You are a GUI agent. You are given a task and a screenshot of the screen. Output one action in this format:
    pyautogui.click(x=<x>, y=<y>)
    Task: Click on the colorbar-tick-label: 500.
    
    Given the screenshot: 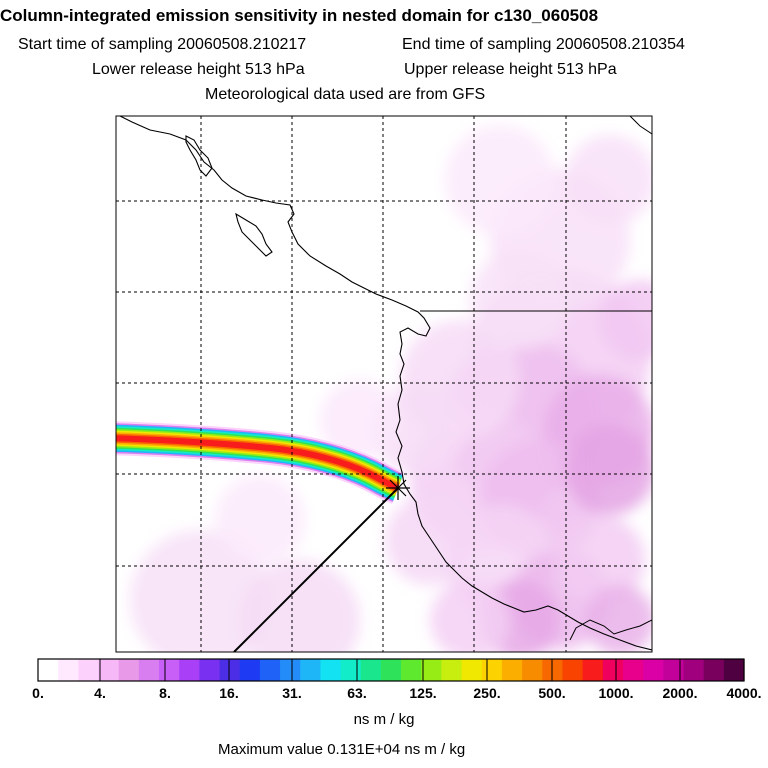 What is the action you would take?
    pyautogui.click(x=552, y=693)
    